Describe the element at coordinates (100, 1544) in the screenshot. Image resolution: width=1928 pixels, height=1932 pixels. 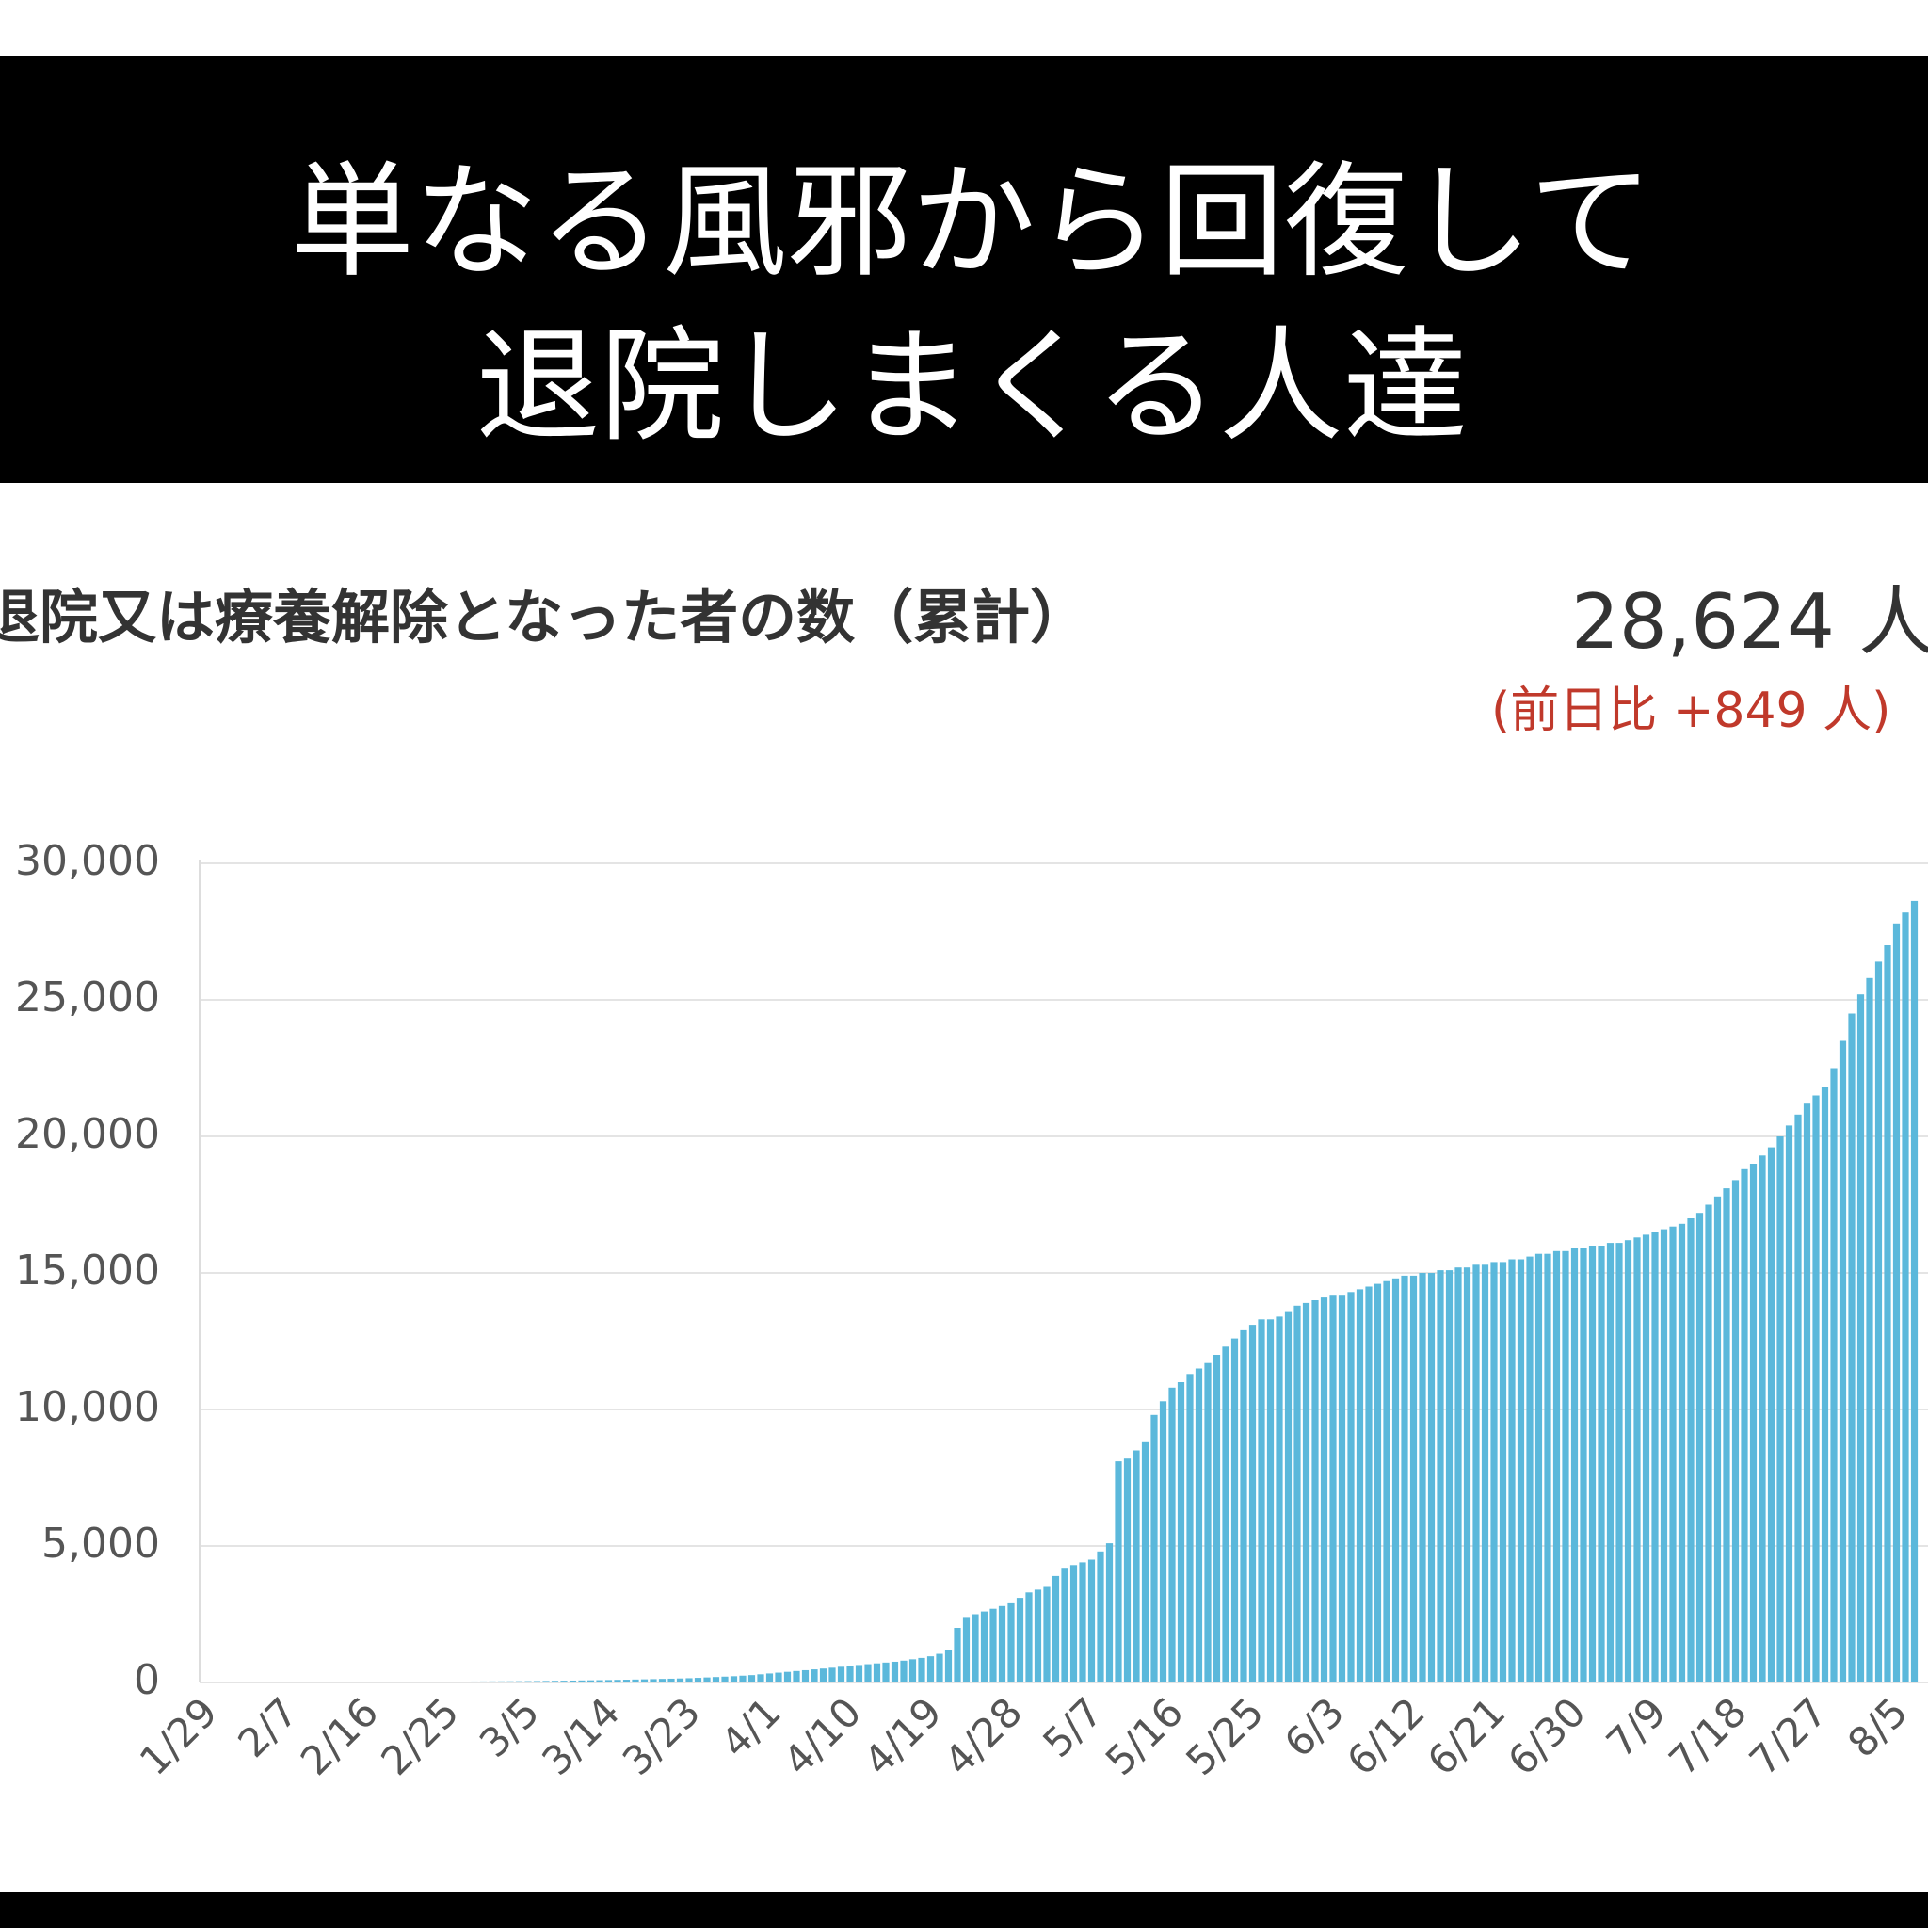
I see `y-tick-label: 5,000` at that location.